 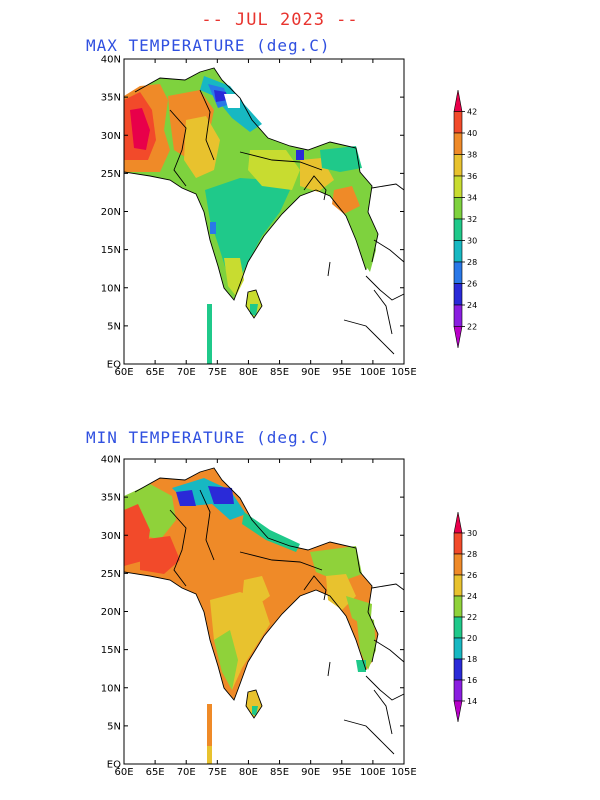 I want to click on lat-tick-label: 30N, so click(x=111, y=136).